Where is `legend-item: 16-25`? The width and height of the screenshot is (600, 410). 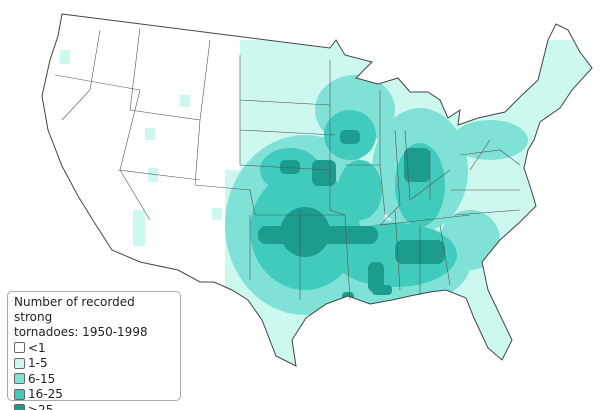
legend-item: 16-25 is located at coordinates (94, 395).